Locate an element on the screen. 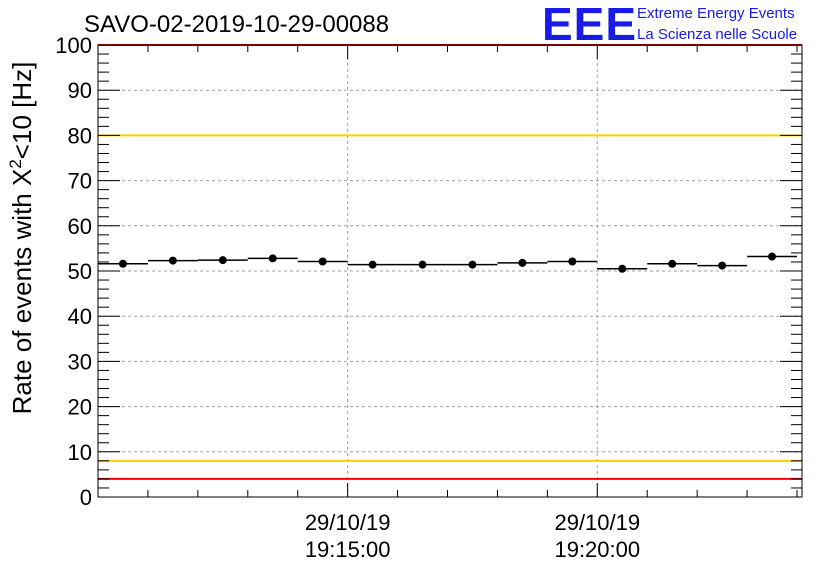 The width and height of the screenshot is (836, 572). x-tick-label-time: 19:15:00 is located at coordinates (348, 549).